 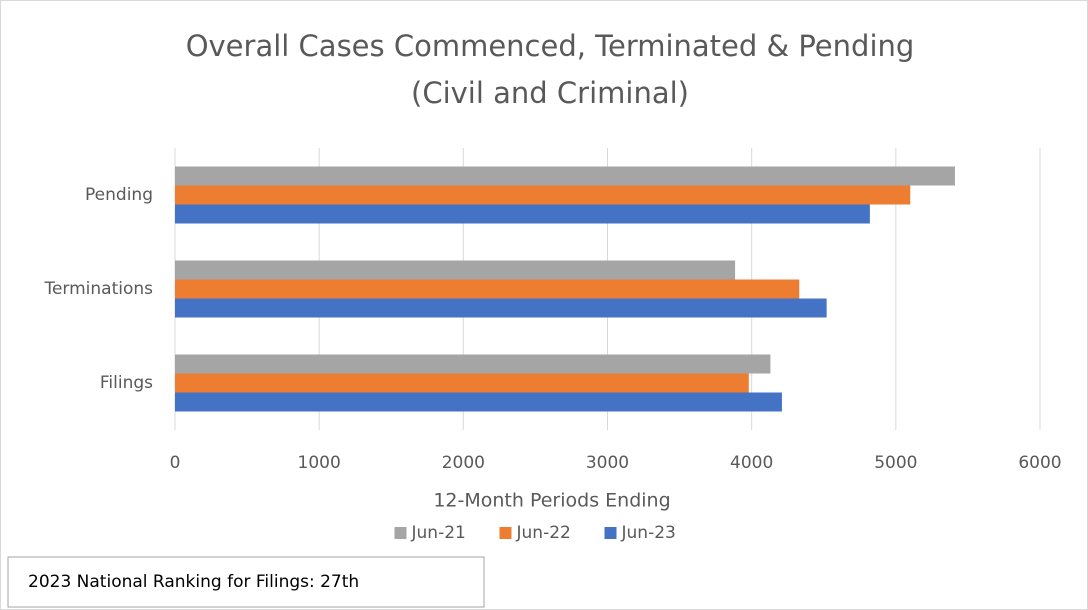 What do you see at coordinates (438, 533) in the screenshot?
I see `legend-label: Jun-21` at bounding box center [438, 533].